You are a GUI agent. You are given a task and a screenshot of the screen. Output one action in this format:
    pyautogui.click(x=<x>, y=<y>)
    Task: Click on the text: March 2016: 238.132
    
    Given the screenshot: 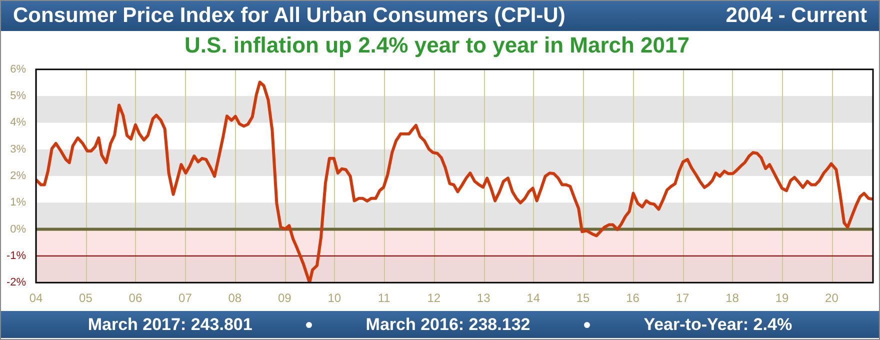 What is the action you would take?
    pyautogui.click(x=448, y=324)
    